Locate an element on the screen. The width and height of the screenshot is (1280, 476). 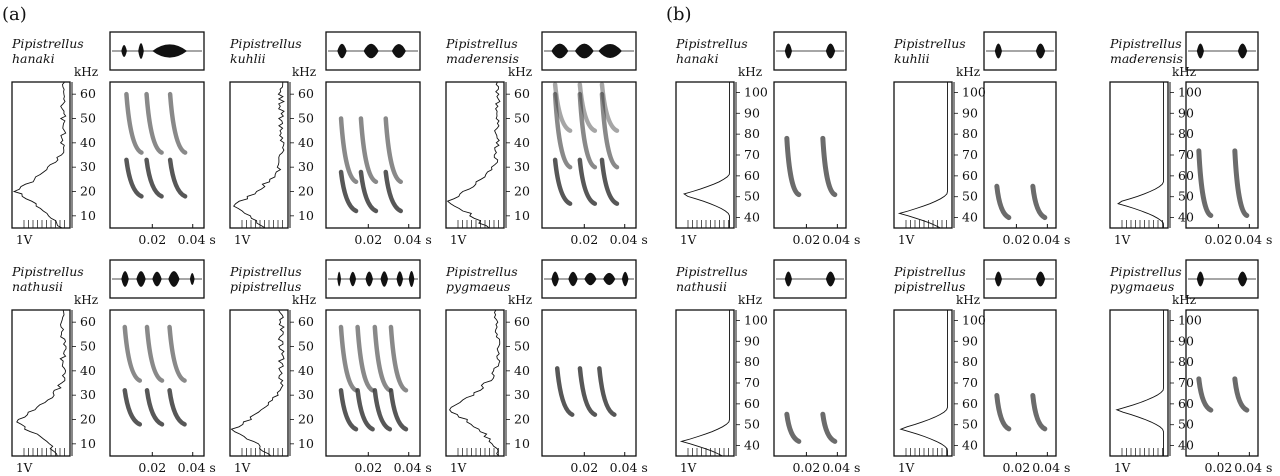
frequency-tick-label: 100 is located at coordinates (1190, 319).